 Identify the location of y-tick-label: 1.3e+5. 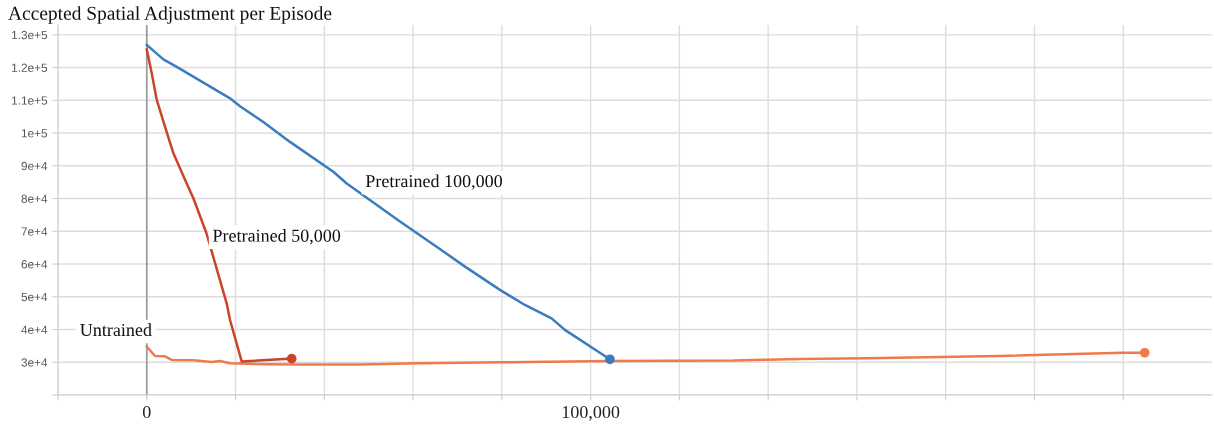
(30, 35).